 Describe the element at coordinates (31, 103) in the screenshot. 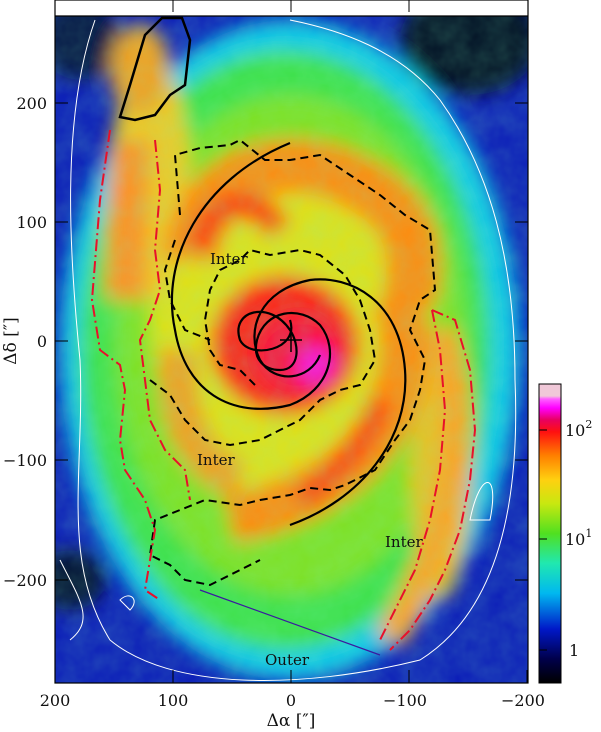

I see `y-tick-200: 200` at that location.